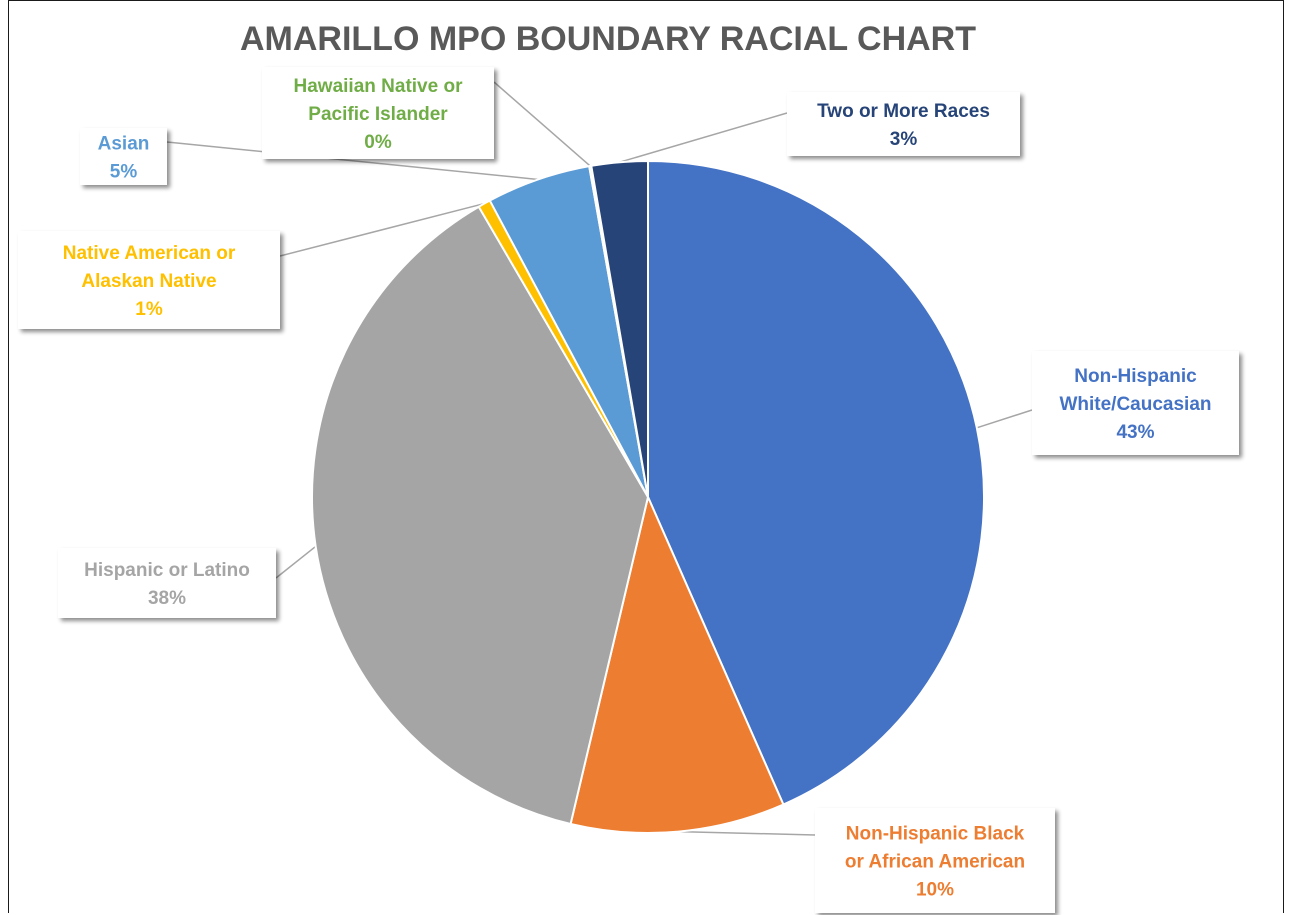 This screenshot has width=1294, height=915. I want to click on data-label-category: Non-Hispanic, so click(1135, 376).